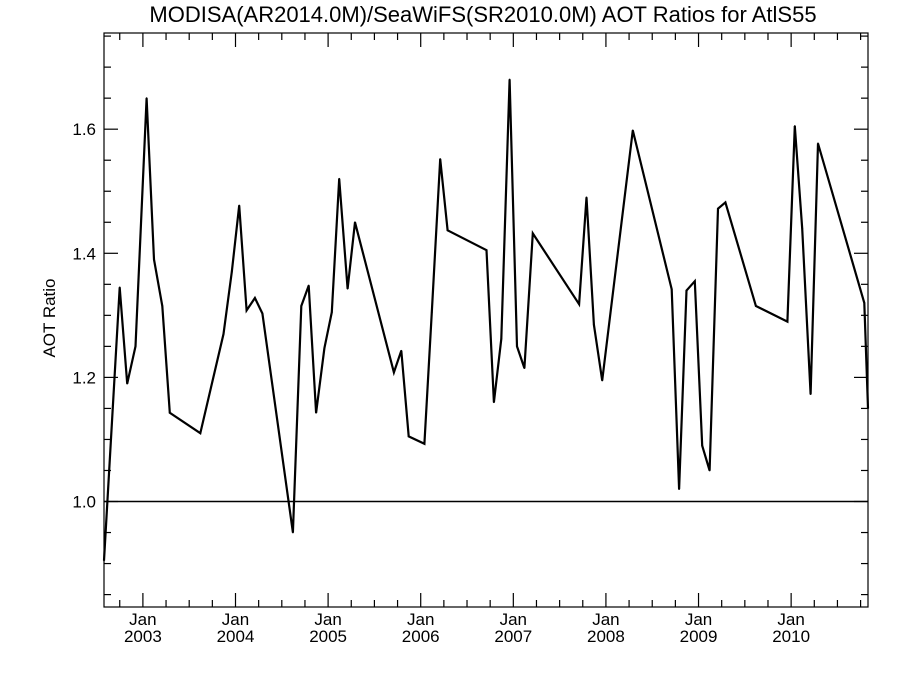 Image resolution: width=900 pixels, height=675 pixels. What do you see at coordinates (791, 636) in the screenshot?
I see `x-tick-year: 2010` at bounding box center [791, 636].